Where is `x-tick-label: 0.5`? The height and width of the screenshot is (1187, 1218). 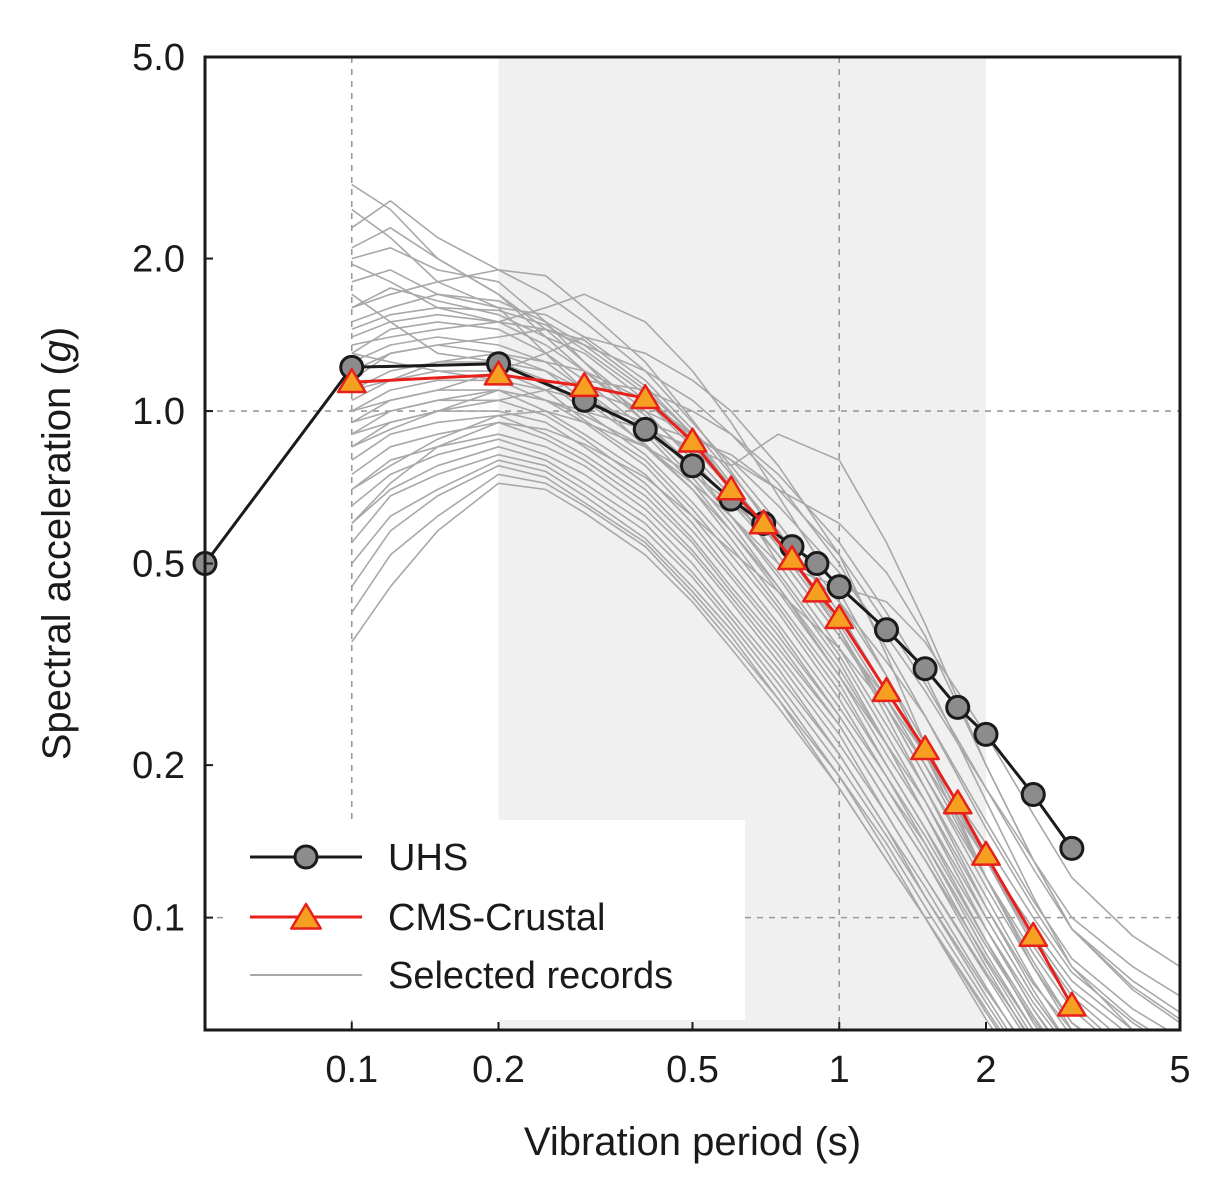
x-tick-label: 0.5 is located at coordinates (692, 1070).